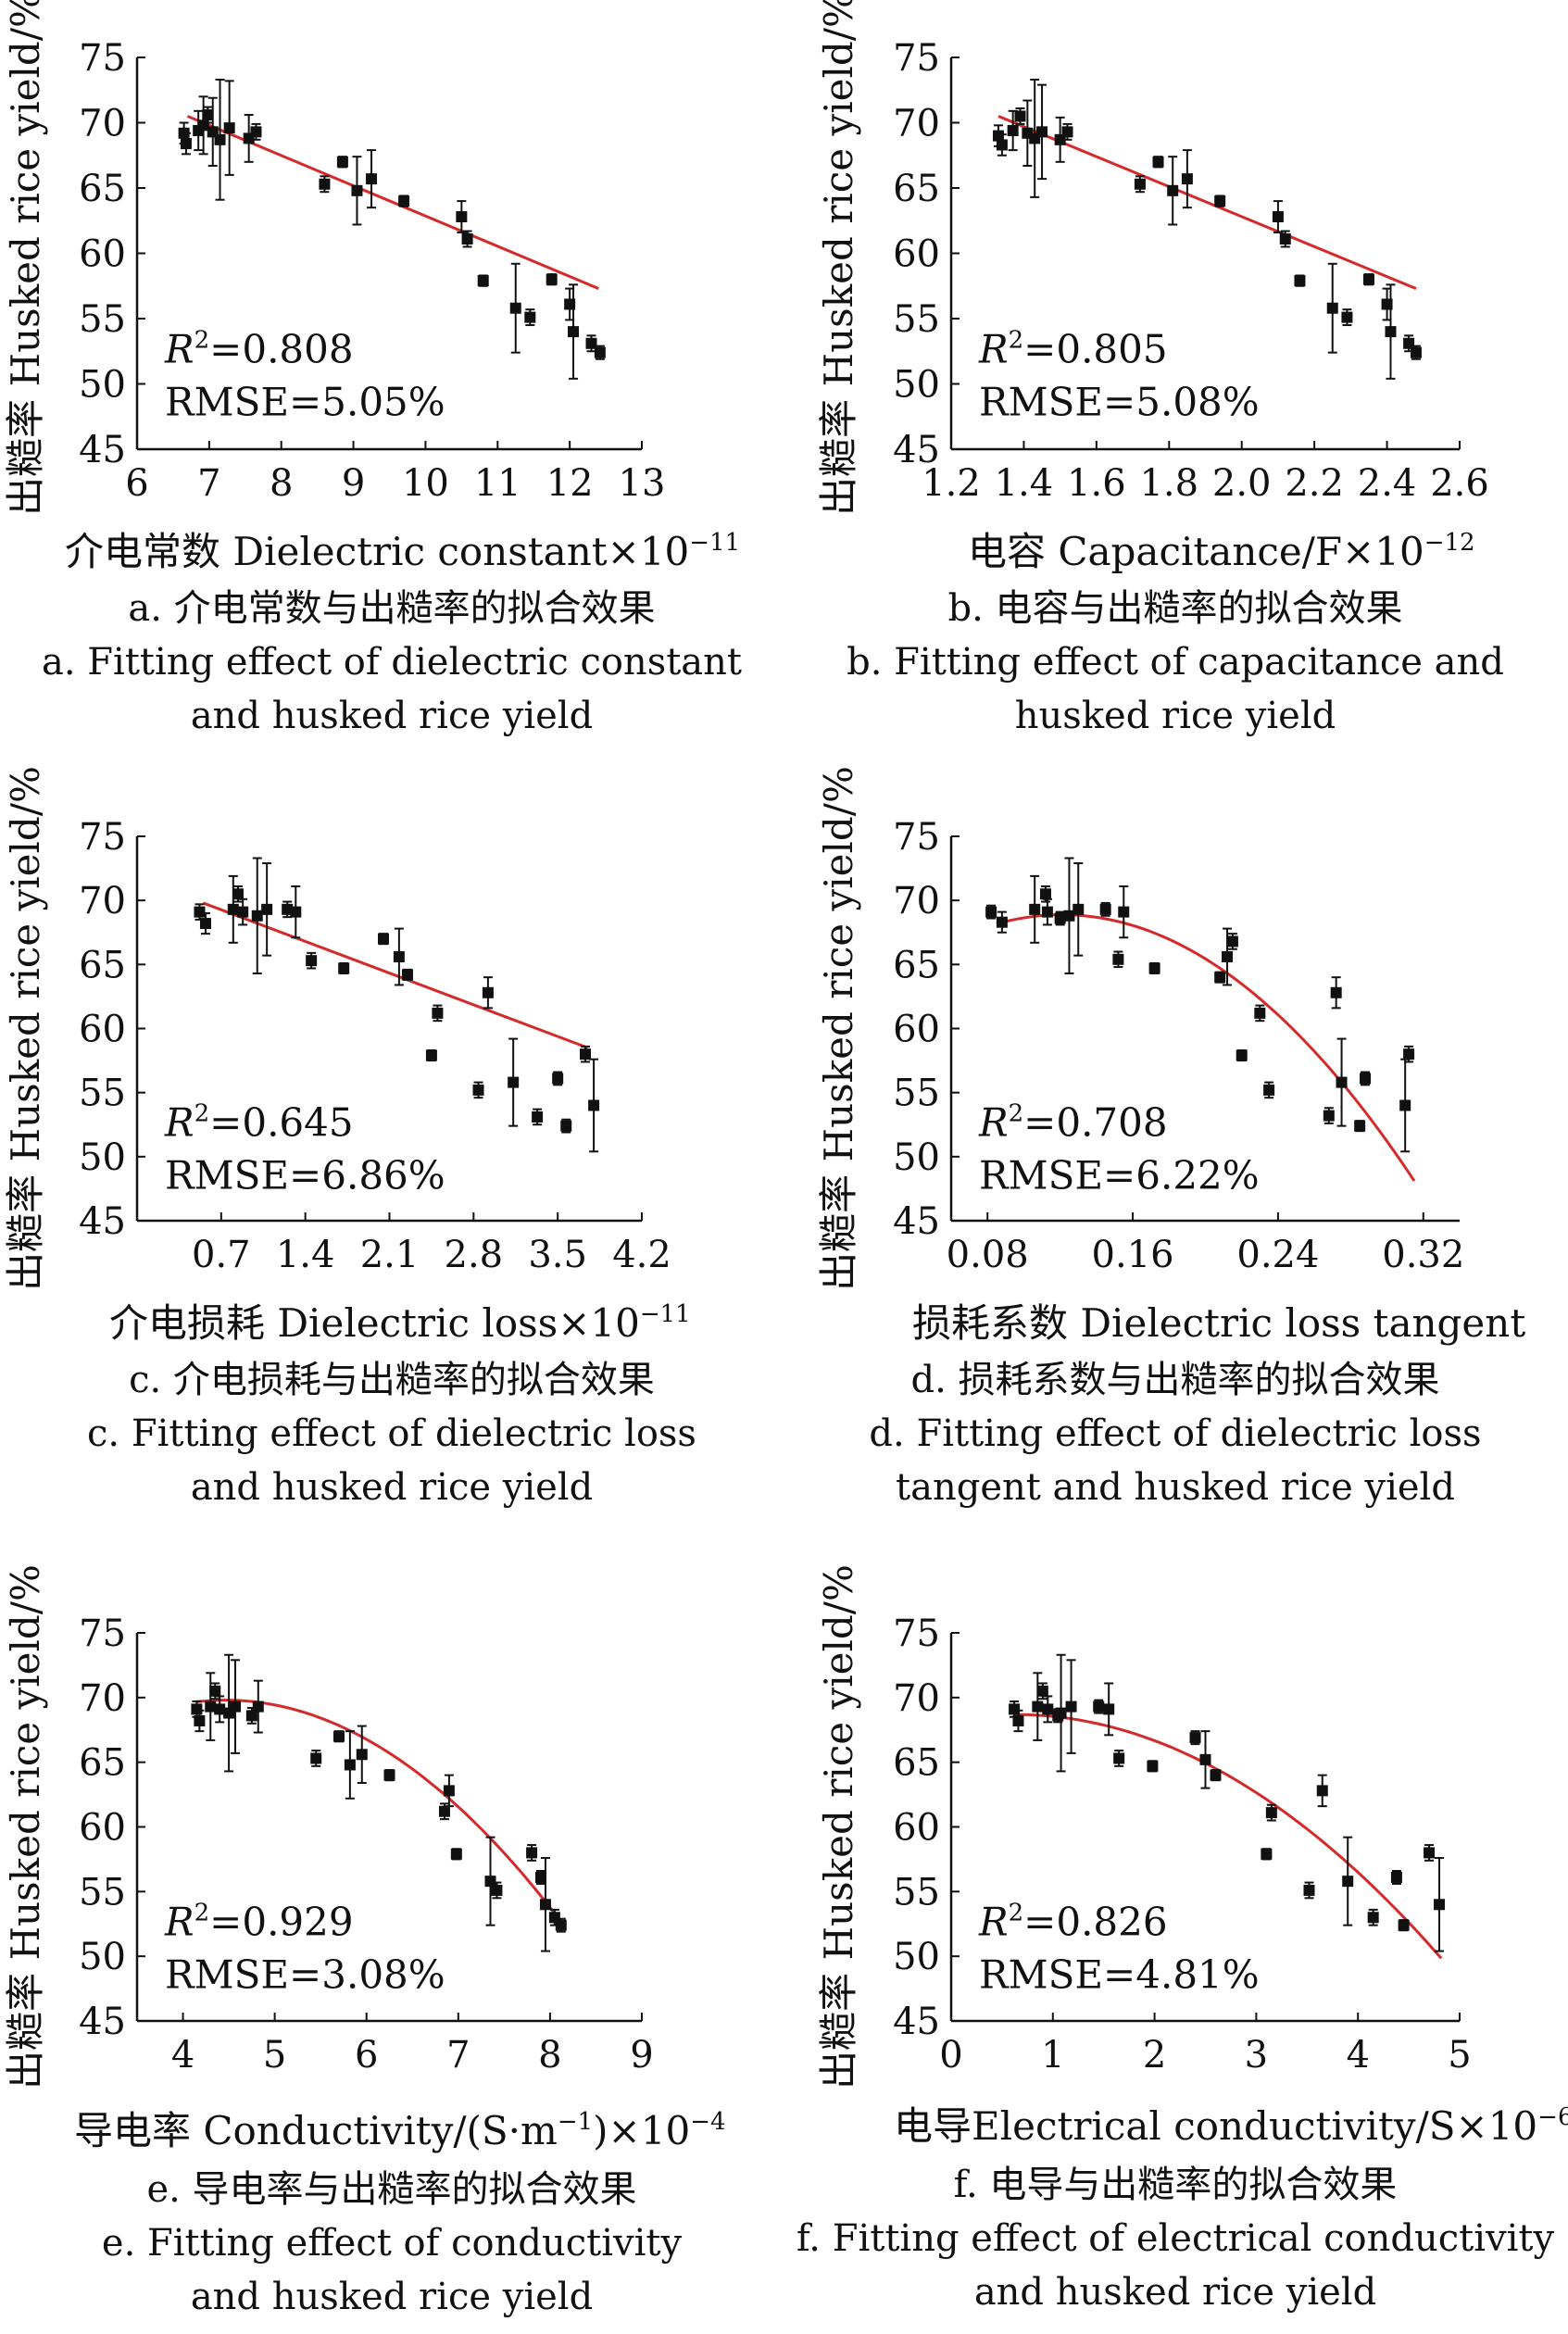 This screenshot has width=1568, height=2334. I want to click on y-axis-label: 出糙率 Husked rice yield/%, so click(26, 258).